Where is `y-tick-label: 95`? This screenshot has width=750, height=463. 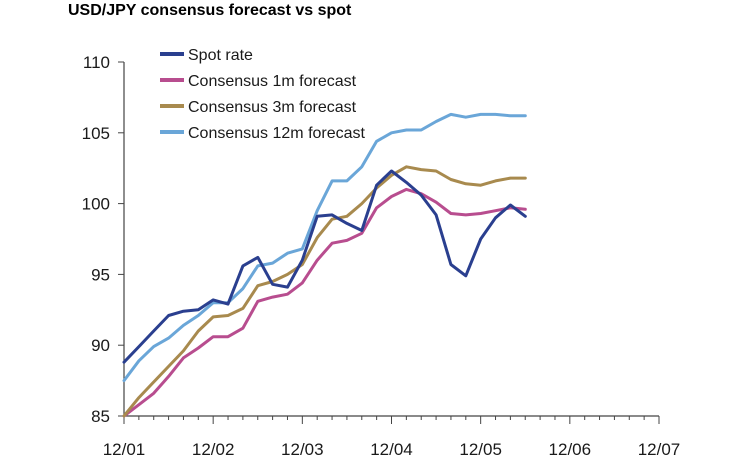 y-tick-label: 95 is located at coordinates (100, 274).